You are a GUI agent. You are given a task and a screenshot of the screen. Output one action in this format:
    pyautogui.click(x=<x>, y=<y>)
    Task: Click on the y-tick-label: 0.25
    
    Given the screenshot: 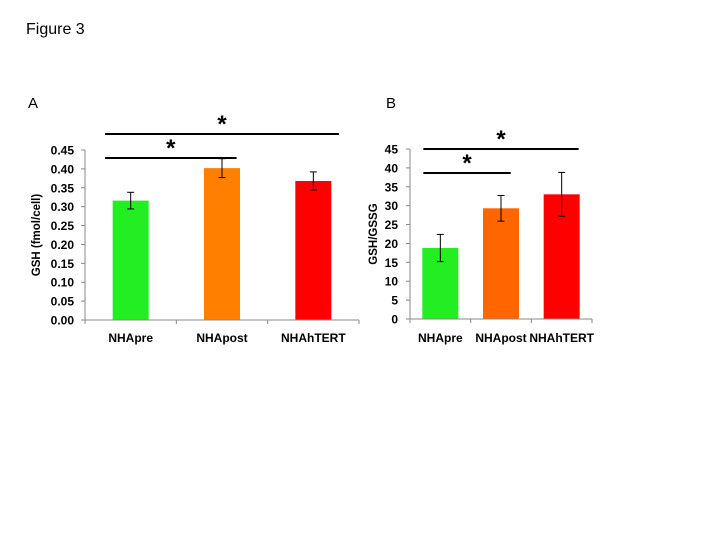 What is the action you would take?
    pyautogui.click(x=63, y=226)
    